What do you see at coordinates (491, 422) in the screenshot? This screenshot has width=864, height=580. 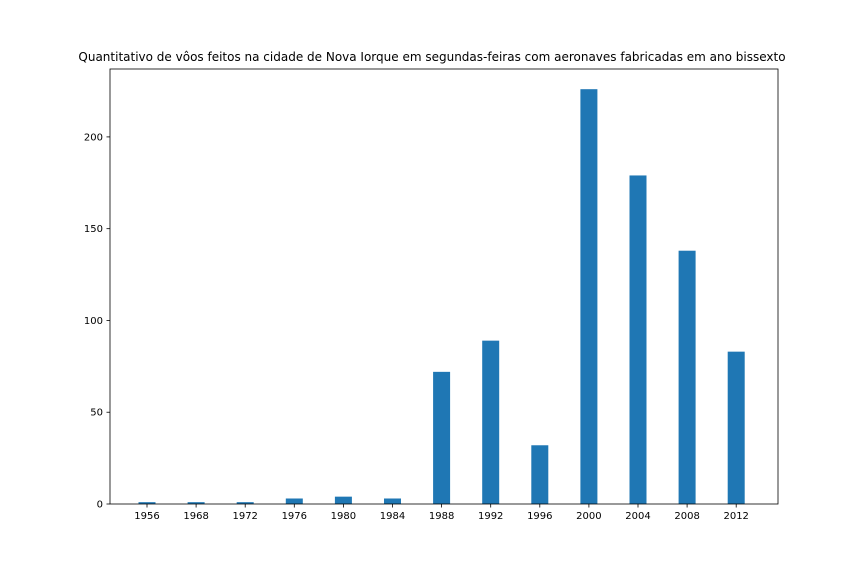 I see `bar-1992` at bounding box center [491, 422].